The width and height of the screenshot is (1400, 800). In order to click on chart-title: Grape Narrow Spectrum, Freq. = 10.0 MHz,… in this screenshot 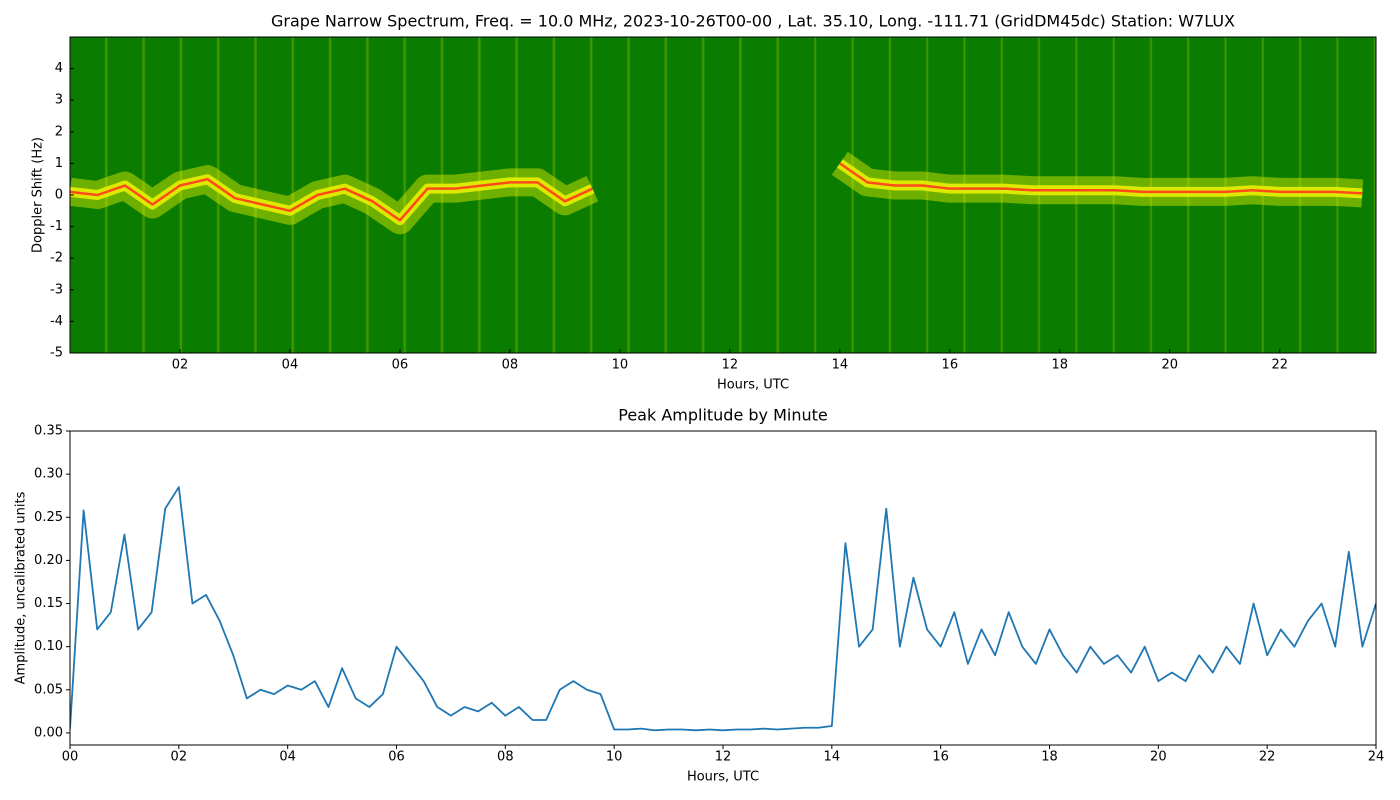, I will do `click(753, 21)`.